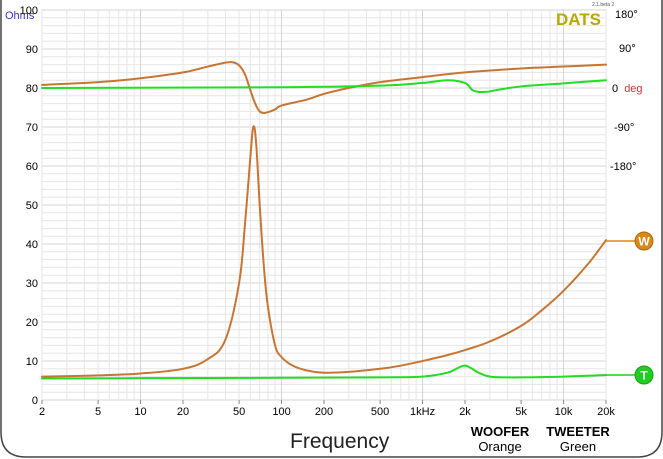 The height and width of the screenshot is (459, 663). I want to click on woofer-marker, so click(644, 241).